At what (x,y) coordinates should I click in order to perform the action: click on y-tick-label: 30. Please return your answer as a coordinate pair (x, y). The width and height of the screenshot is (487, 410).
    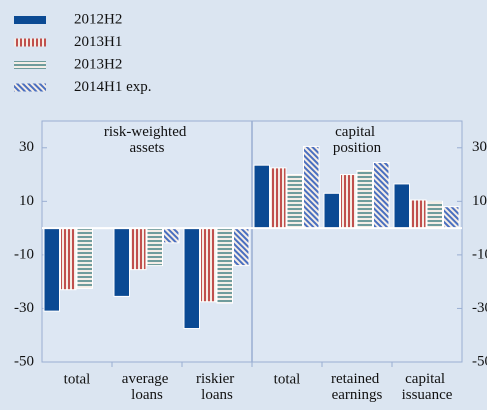
    Looking at the image, I should click on (26, 147).